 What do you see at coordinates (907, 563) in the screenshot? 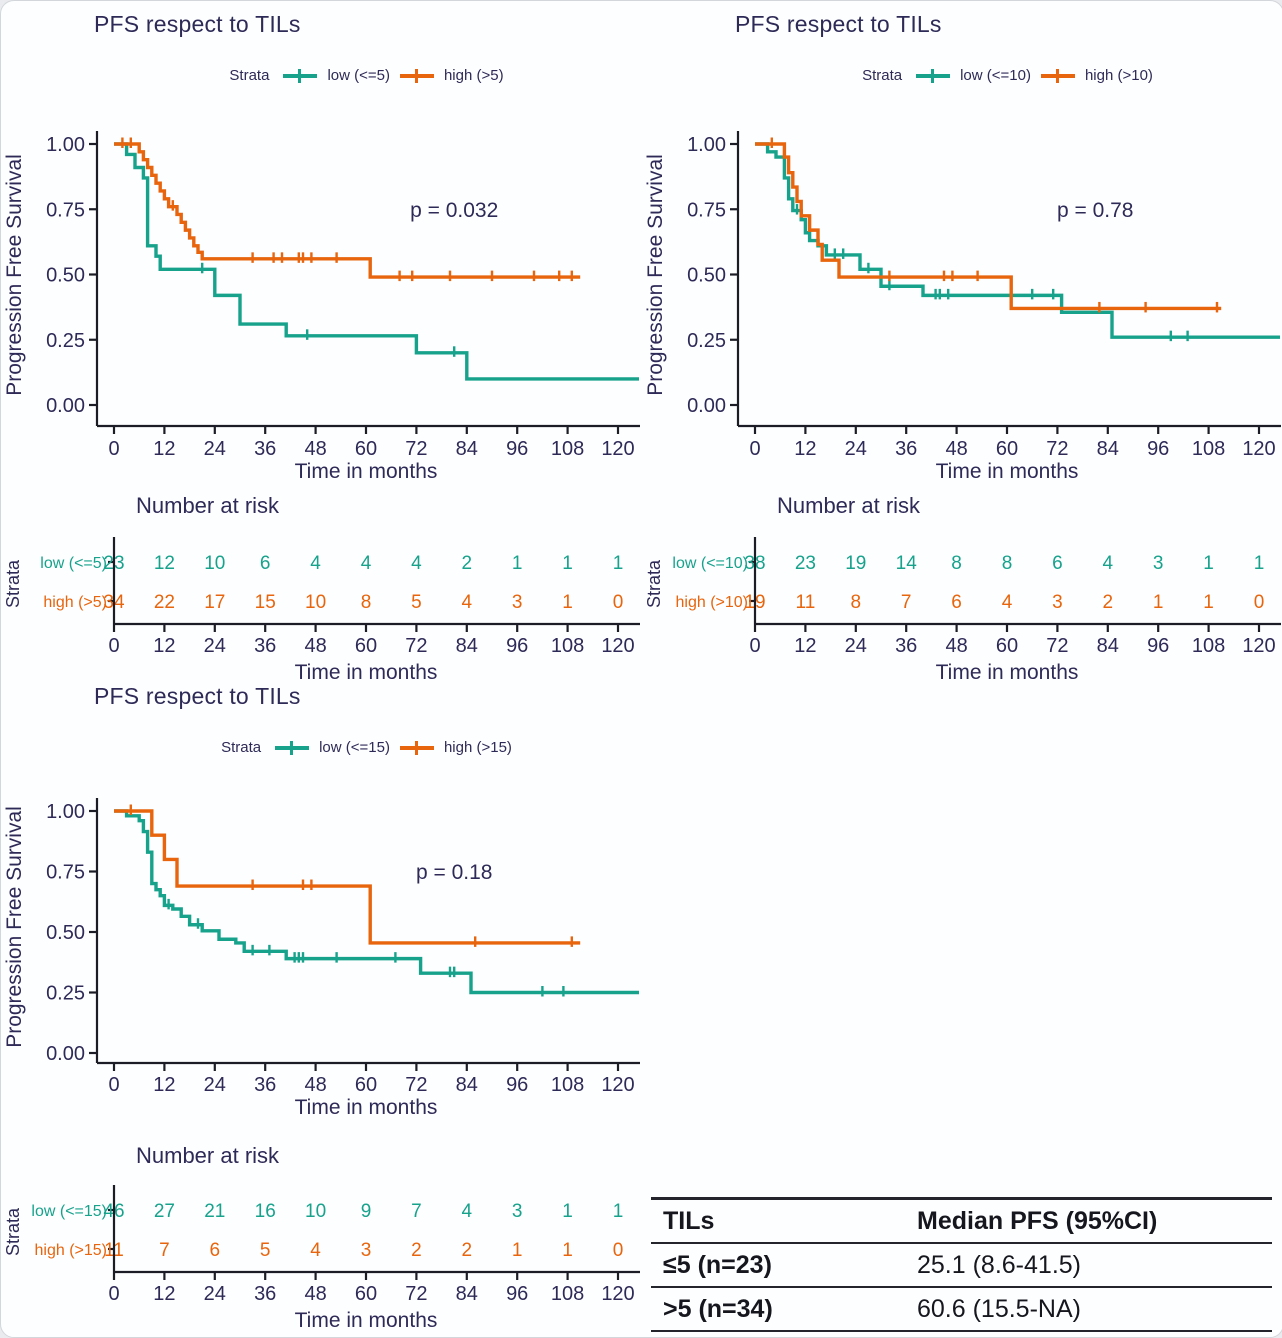
I see `svg-text: 14` at bounding box center [907, 563].